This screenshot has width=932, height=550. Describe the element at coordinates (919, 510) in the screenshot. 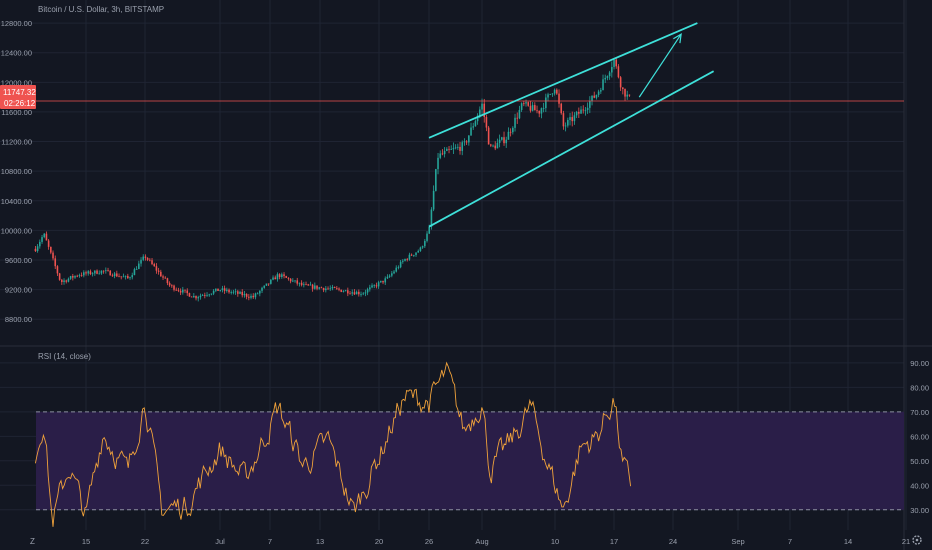

I see `rsi-tick-label: 30.00` at that location.